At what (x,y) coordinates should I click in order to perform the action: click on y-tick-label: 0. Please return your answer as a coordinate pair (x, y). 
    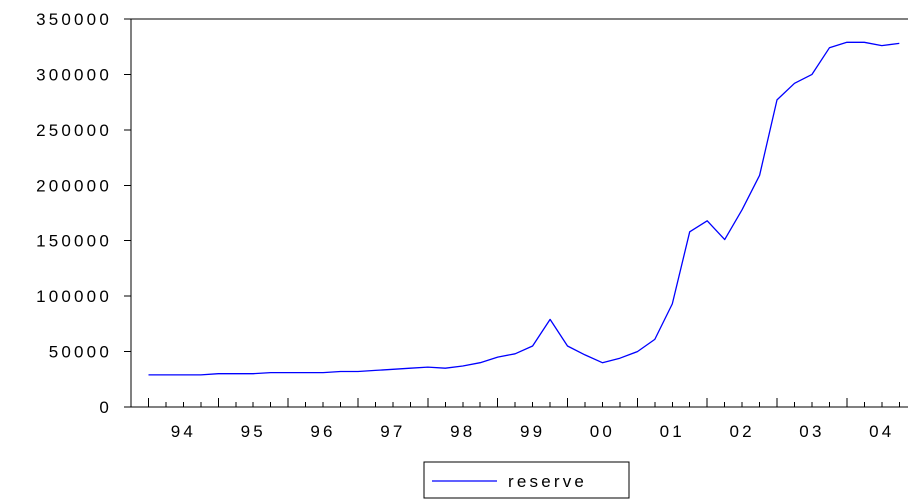
    Looking at the image, I should click on (105, 407).